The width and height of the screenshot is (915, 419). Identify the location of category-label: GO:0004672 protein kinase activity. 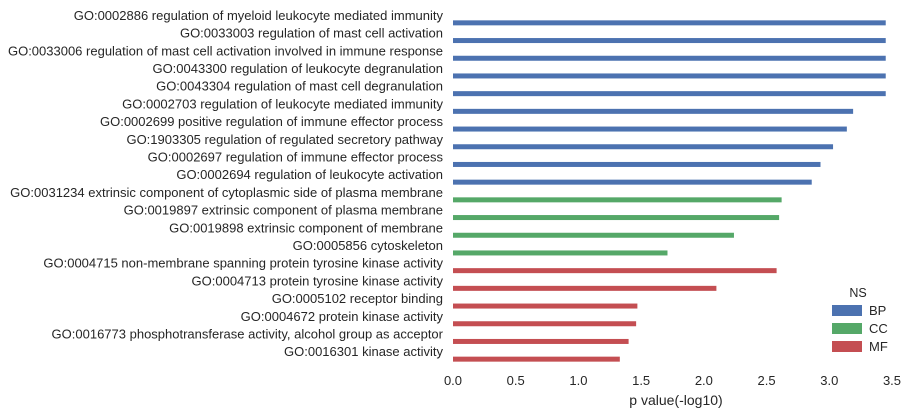
(342, 316).